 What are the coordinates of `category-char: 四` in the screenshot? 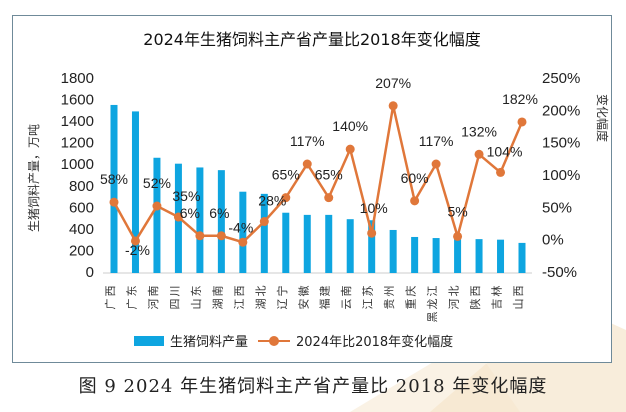 It's located at (174, 304).